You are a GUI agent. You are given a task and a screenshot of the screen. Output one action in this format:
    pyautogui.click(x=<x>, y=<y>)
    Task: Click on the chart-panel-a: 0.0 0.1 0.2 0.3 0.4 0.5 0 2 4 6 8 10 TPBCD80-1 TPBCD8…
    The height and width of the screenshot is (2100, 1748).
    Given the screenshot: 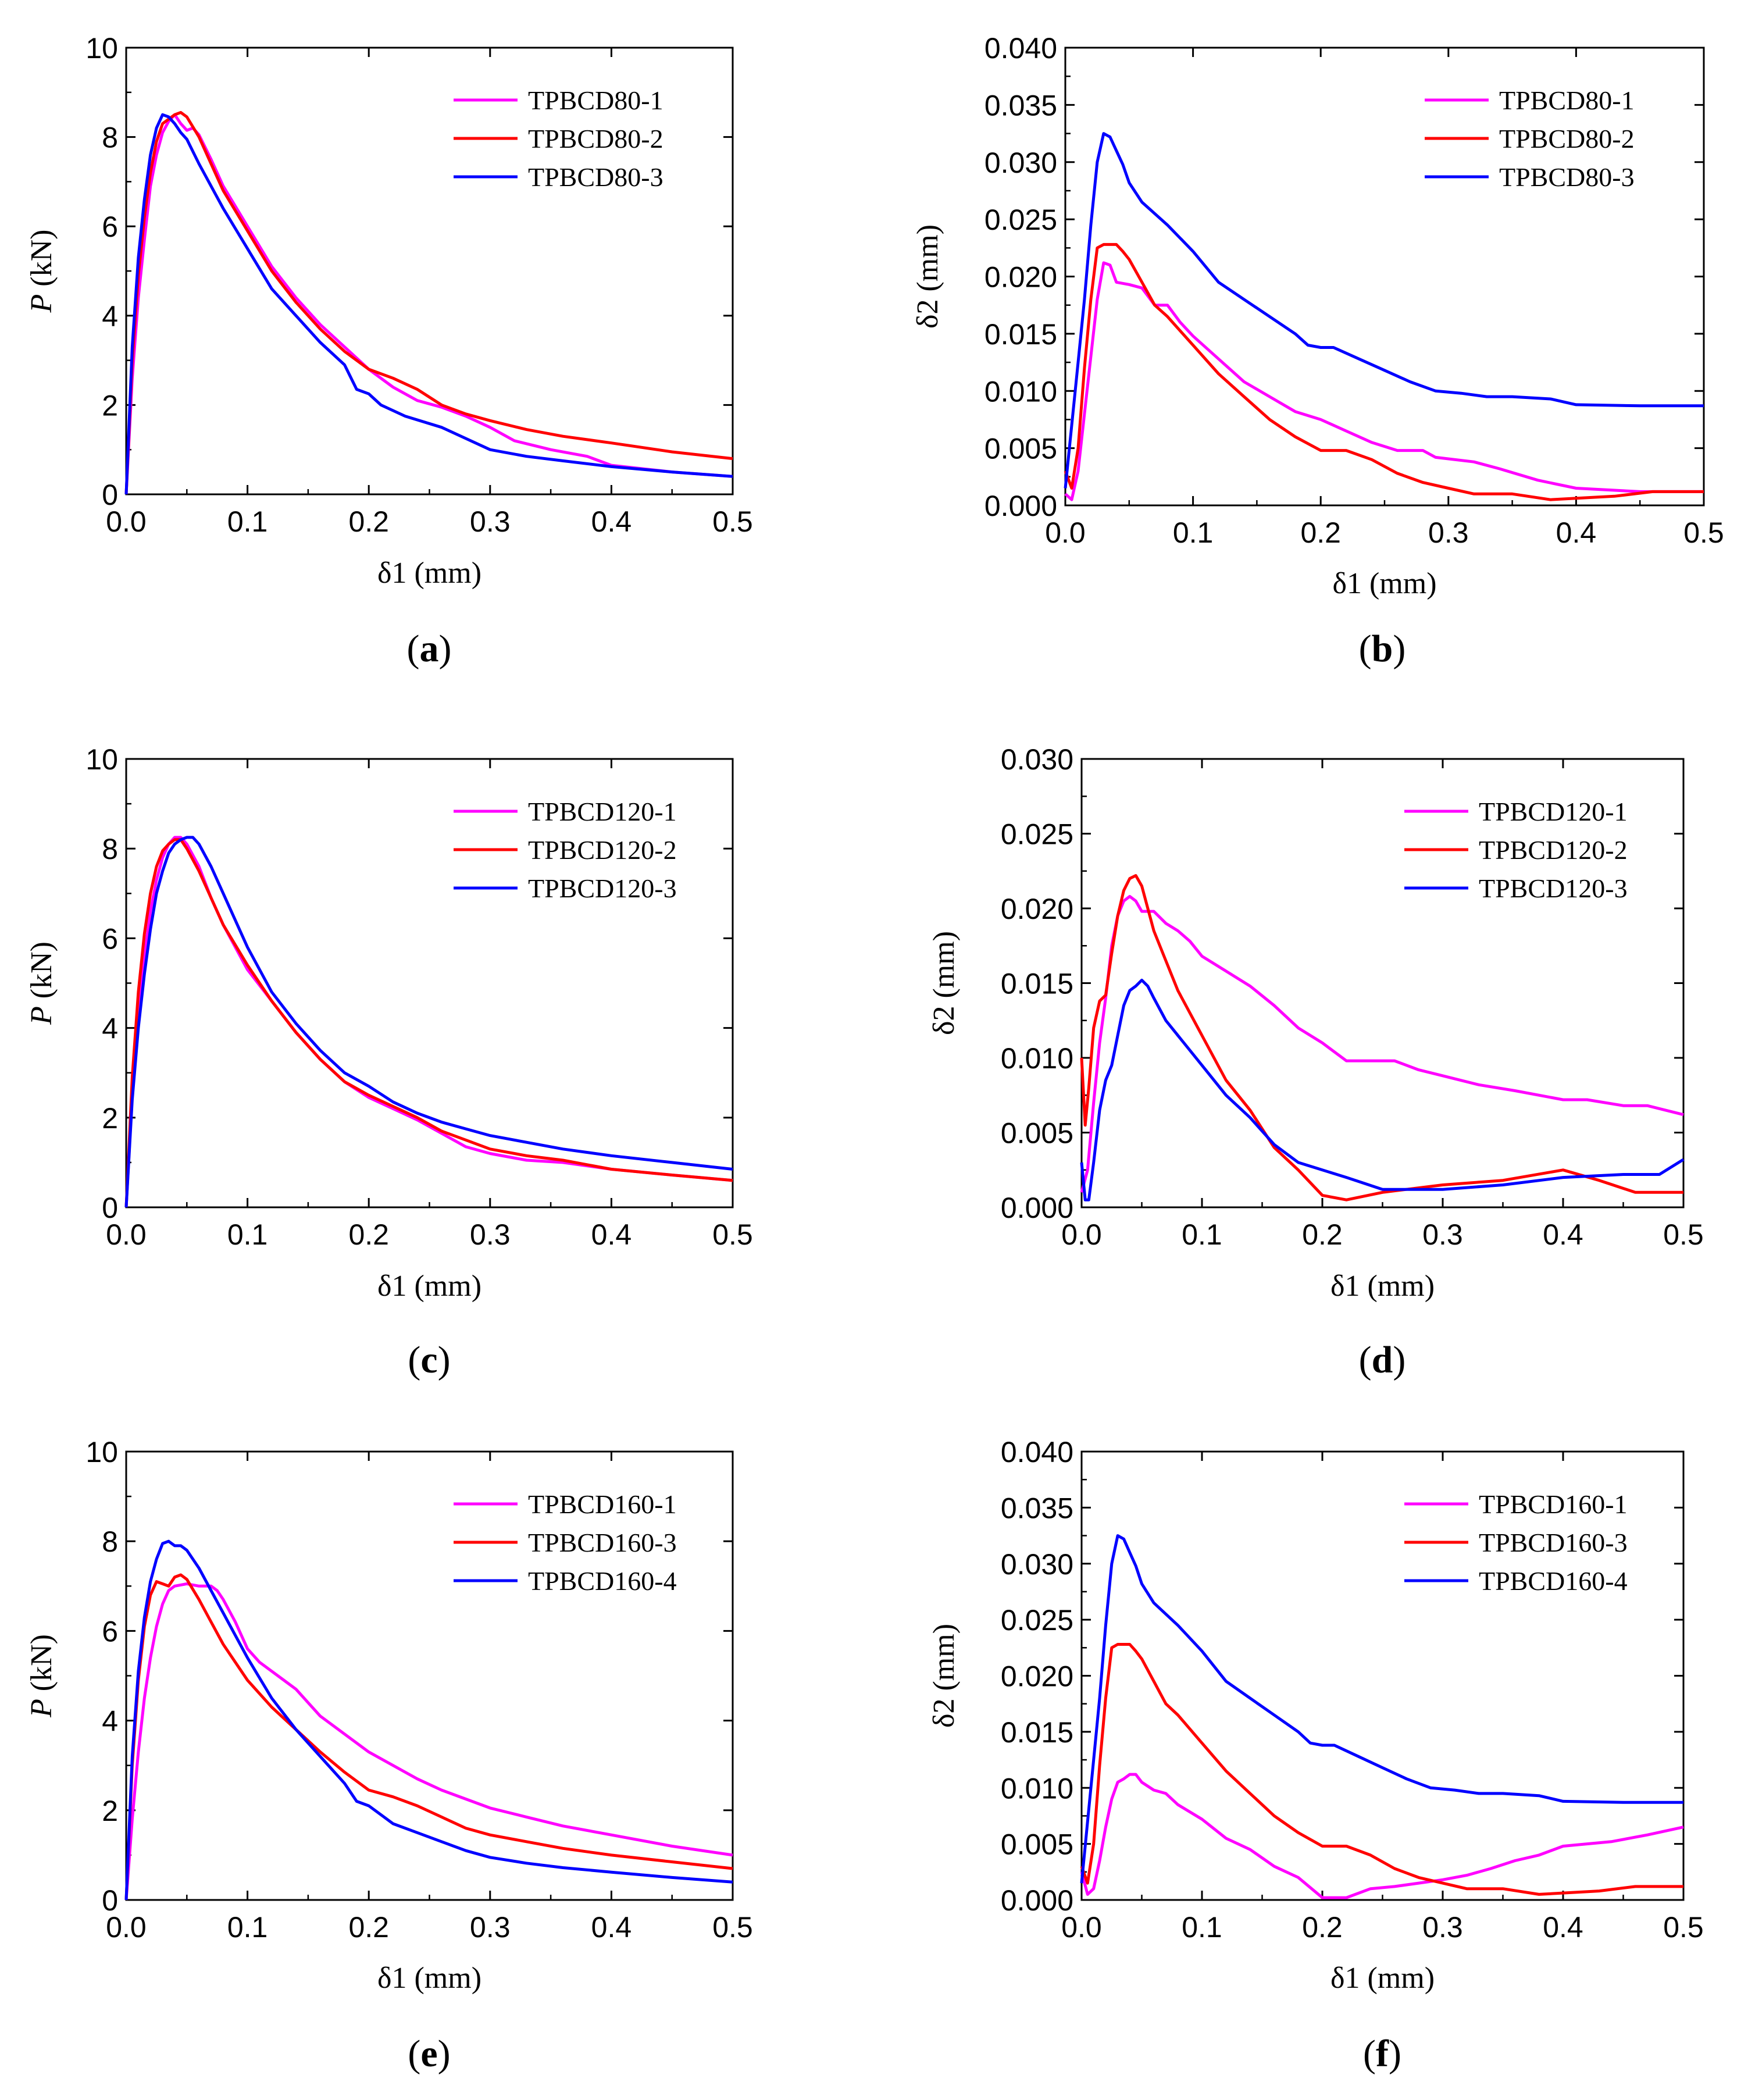 What is the action you would take?
    pyautogui.click(x=389, y=351)
    